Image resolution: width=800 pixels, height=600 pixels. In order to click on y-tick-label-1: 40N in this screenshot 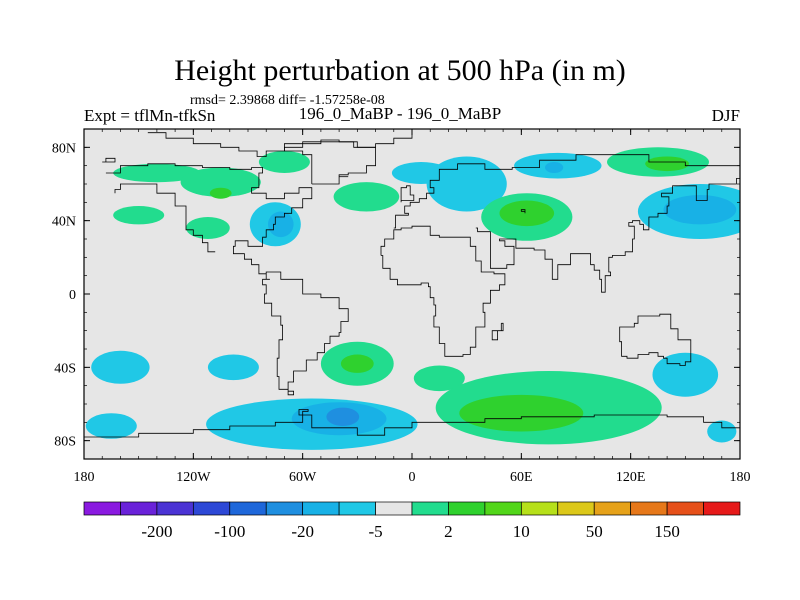, I will do `click(64, 222)`.